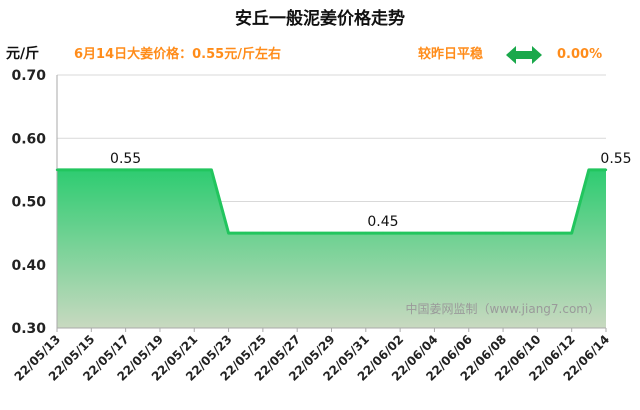  Describe the element at coordinates (177, 54) in the screenshot. I see `price-info-text: 6月14日大姜价格：0.55元/斤左右` at that location.